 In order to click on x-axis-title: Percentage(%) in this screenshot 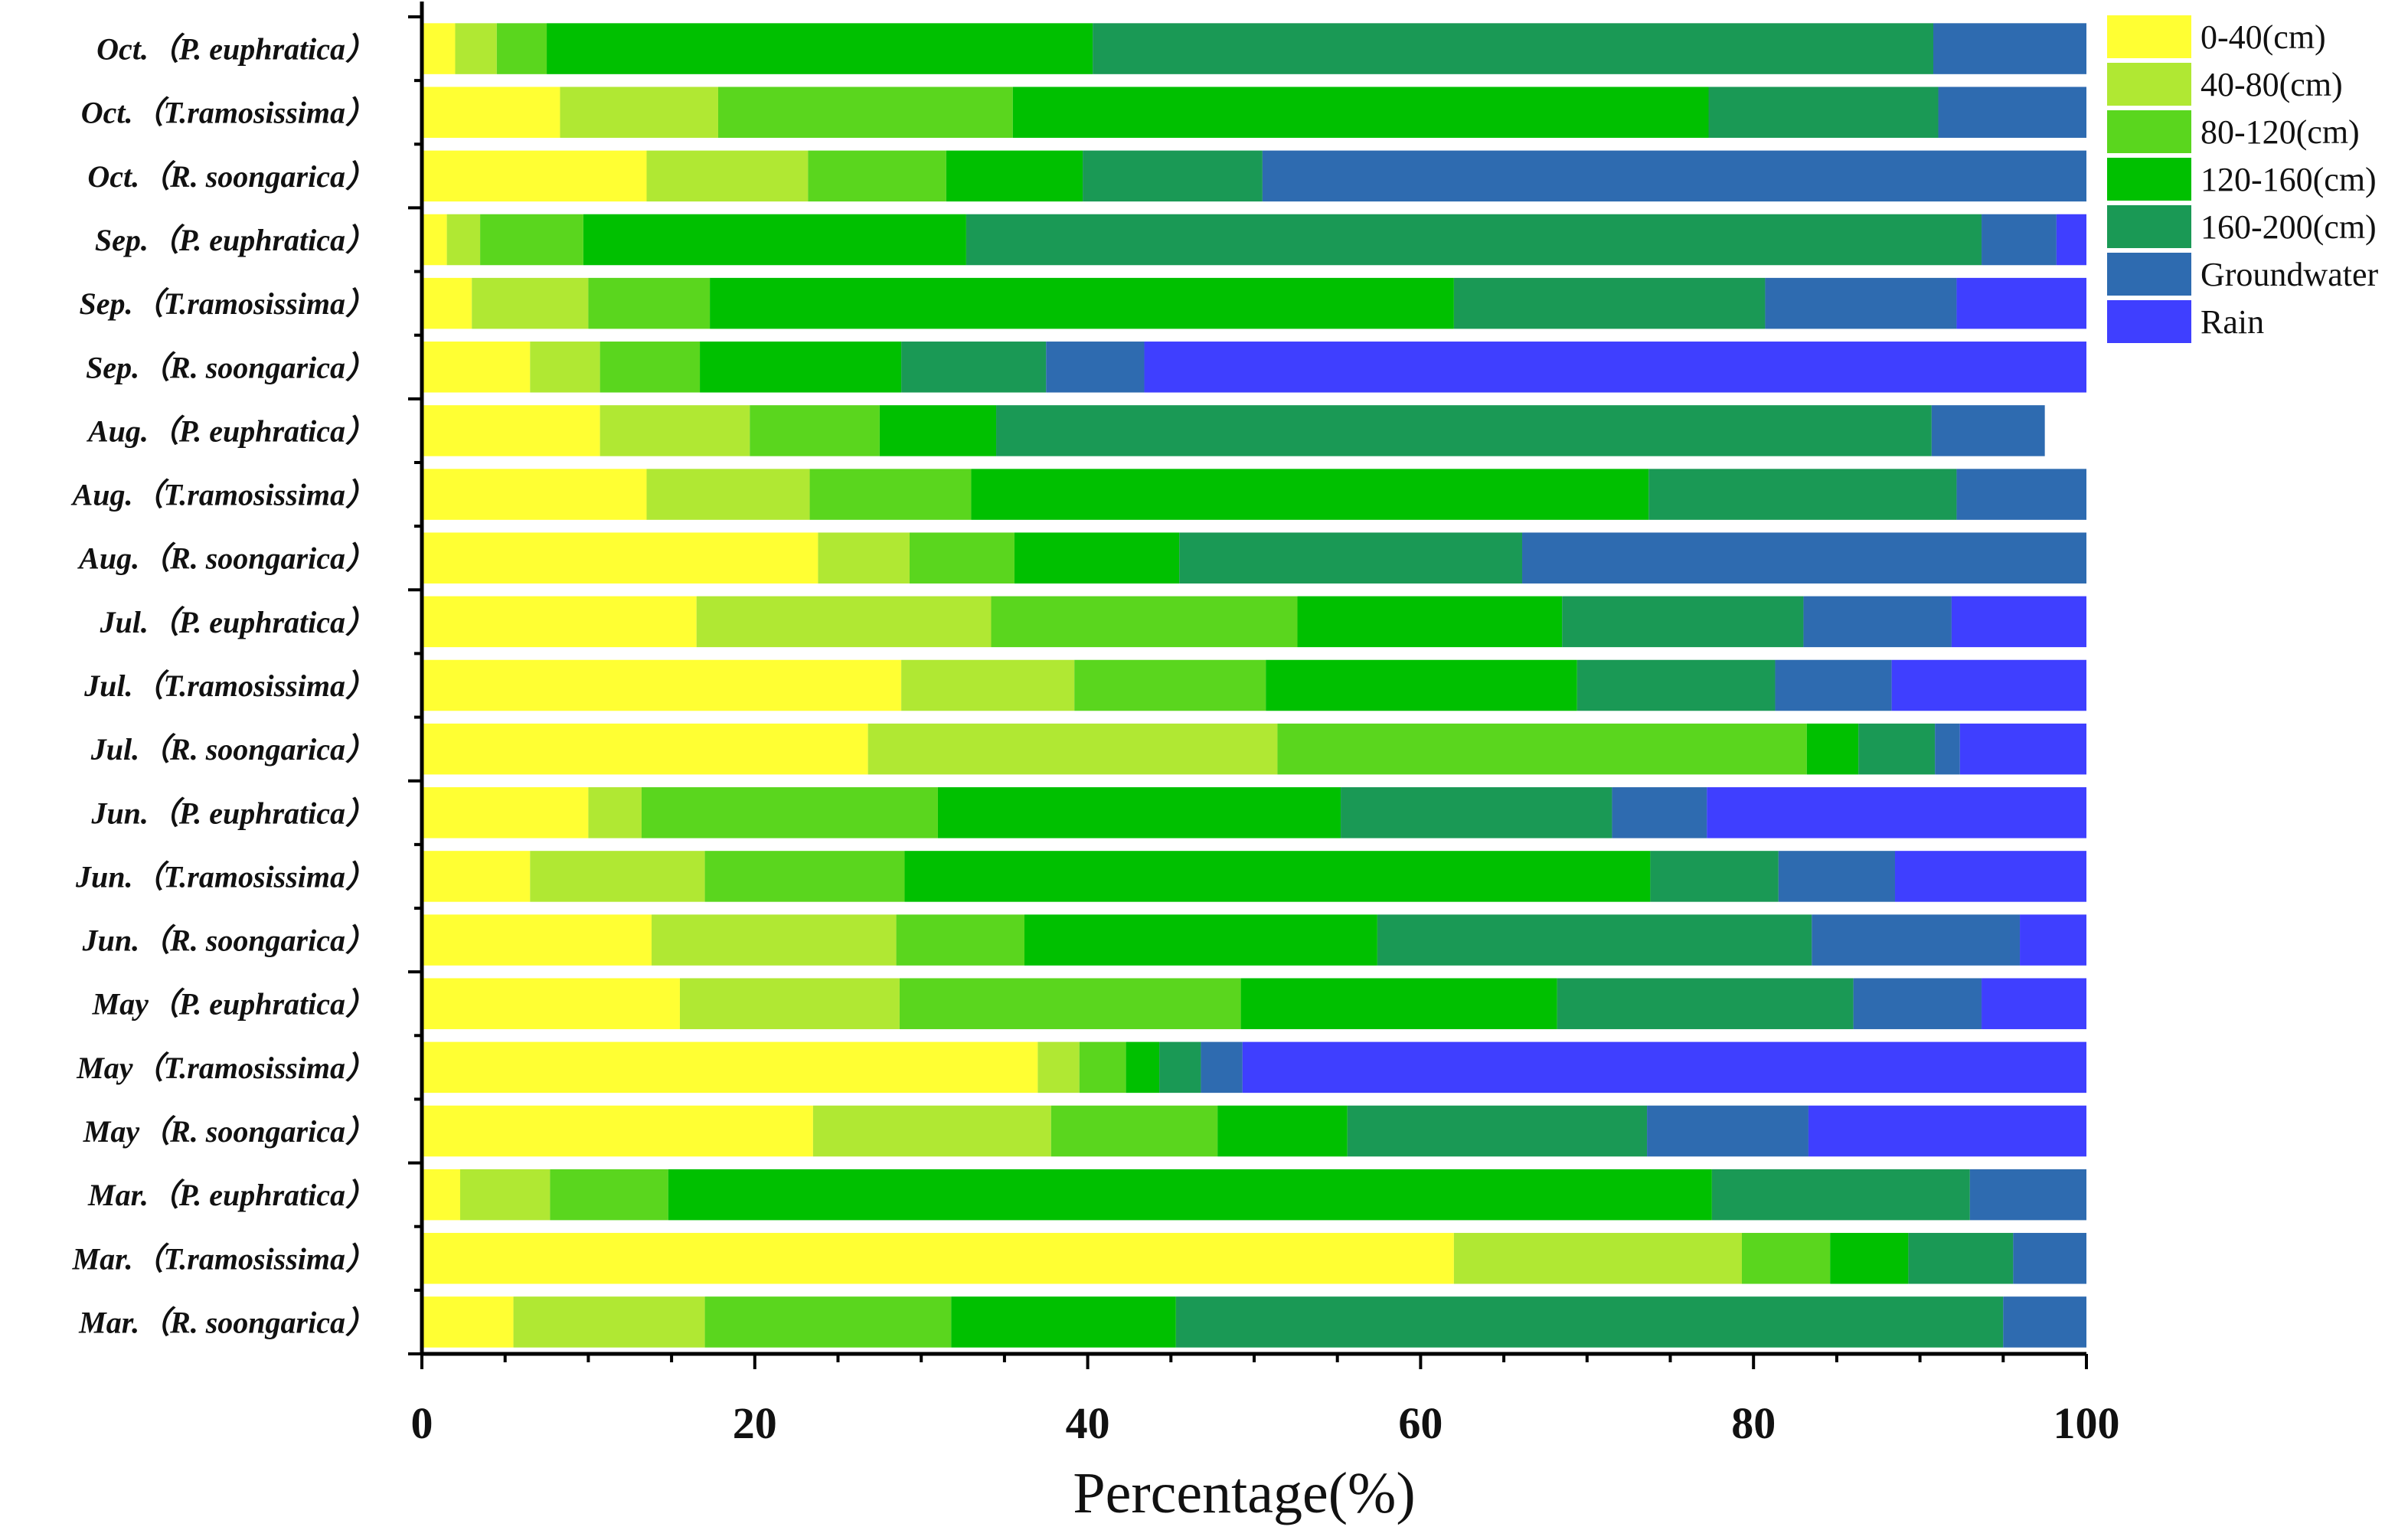, I will do `click(1244, 1493)`.